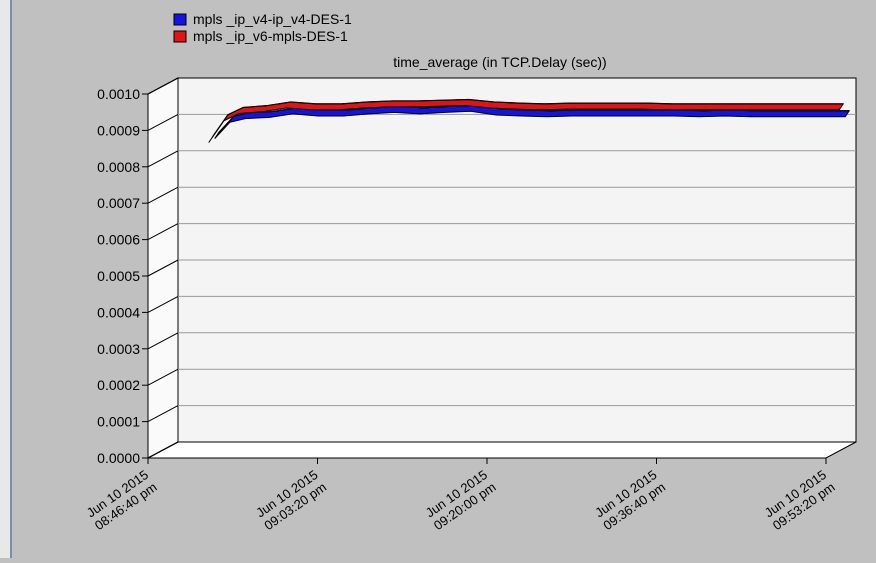 This screenshot has width=876, height=563. Describe the element at coordinates (118, 312) in the screenshot. I see `y-tick-label: 0.0004` at that location.